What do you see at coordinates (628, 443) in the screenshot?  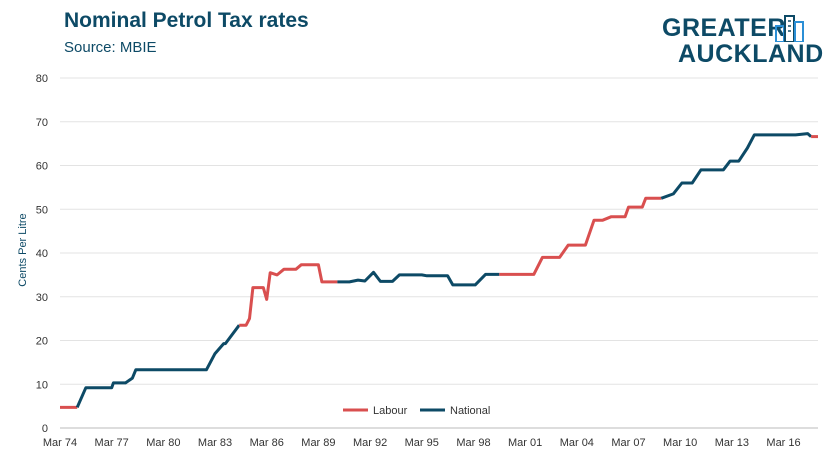 I see `x-tick-label: Mar 07` at bounding box center [628, 443].